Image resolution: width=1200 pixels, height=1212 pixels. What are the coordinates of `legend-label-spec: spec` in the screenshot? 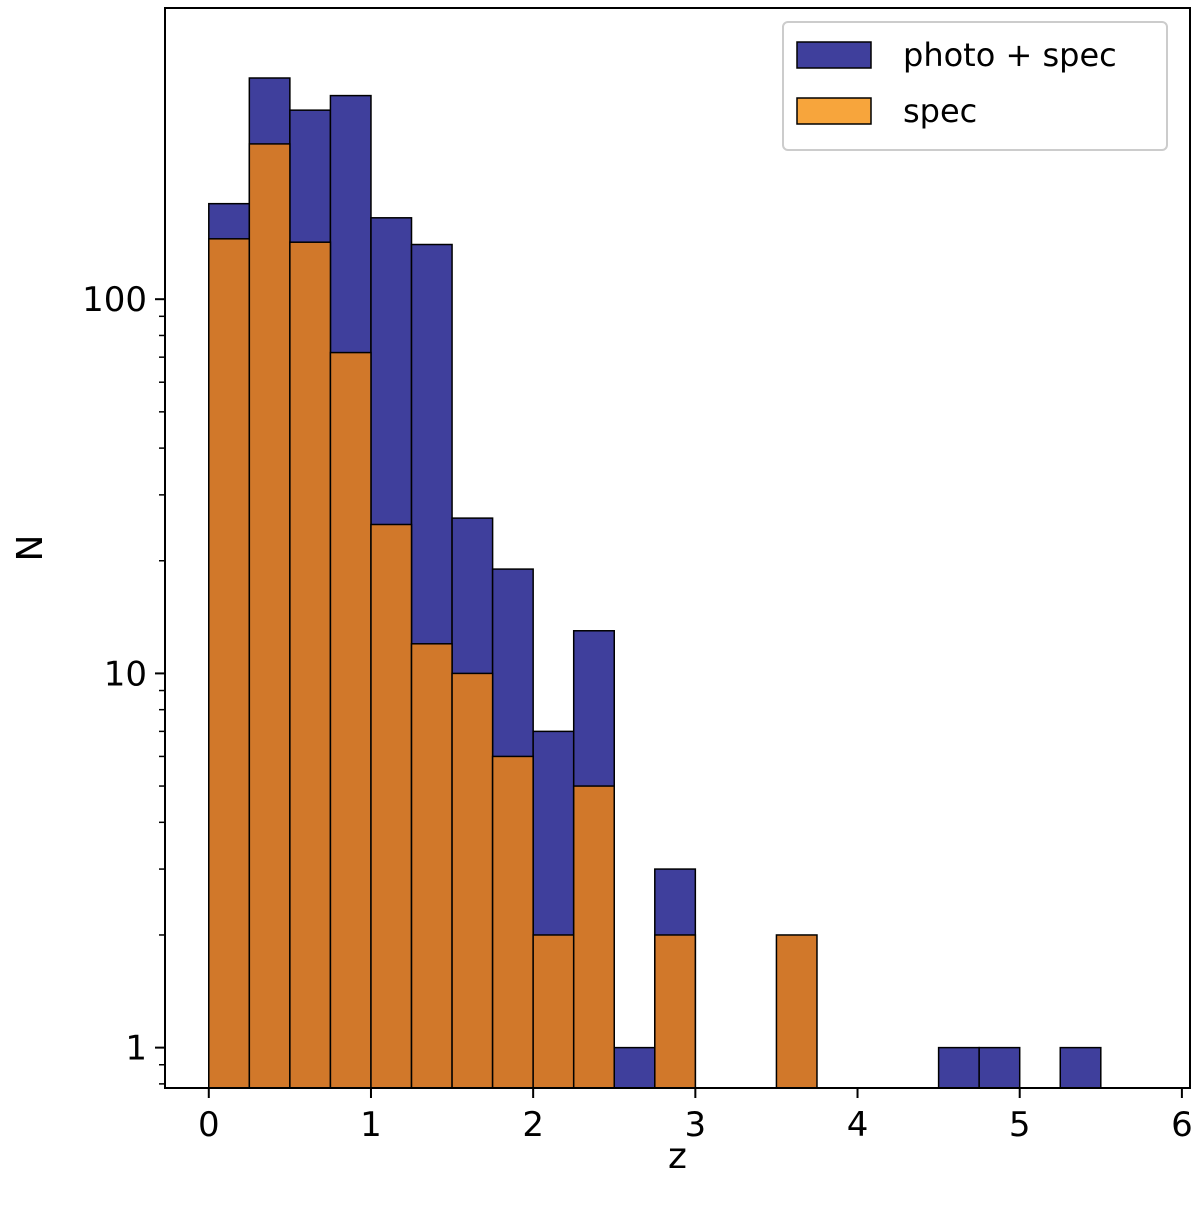 It's located at (940, 111).